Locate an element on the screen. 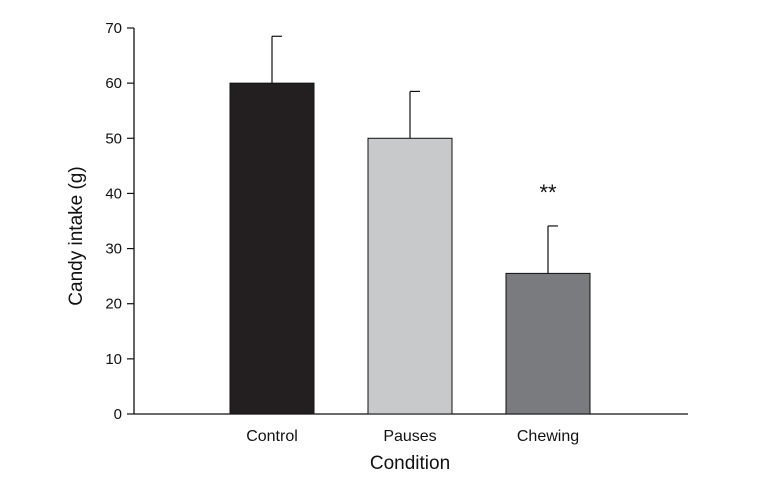  x-tick-label: Pauses is located at coordinates (409, 436).